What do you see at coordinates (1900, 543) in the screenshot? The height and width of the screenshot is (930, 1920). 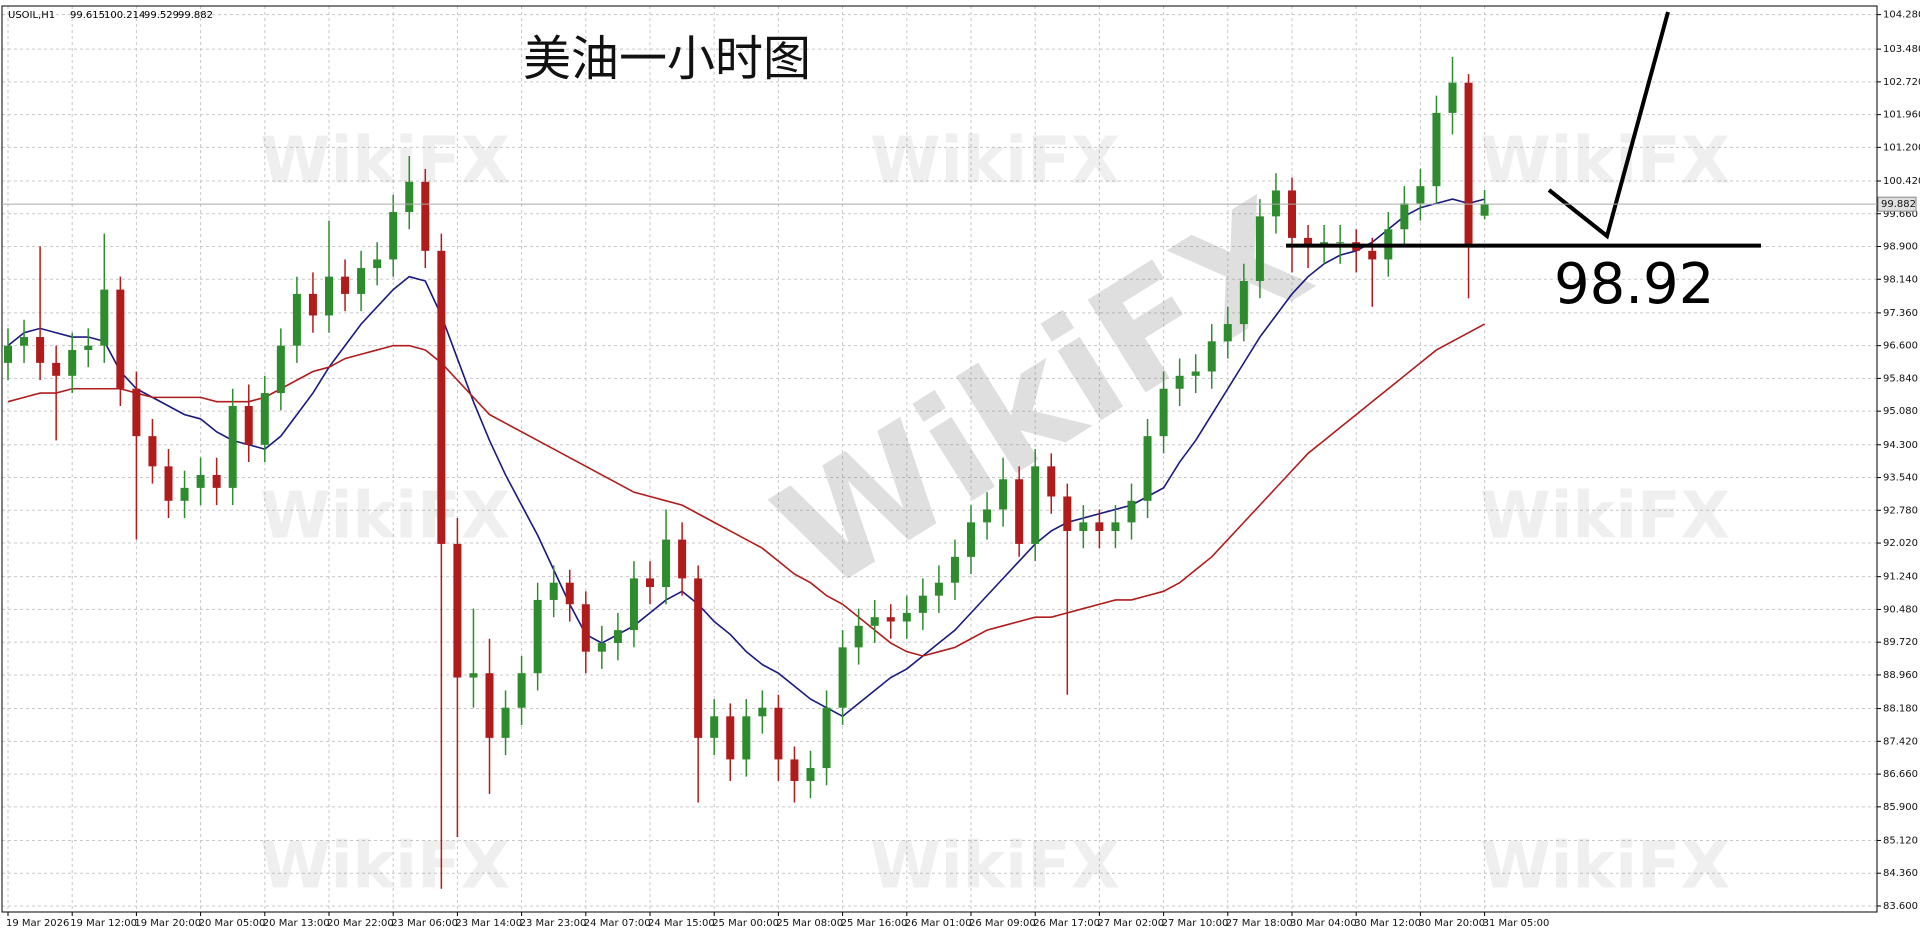 I see `y-tick-label: 92.020` at bounding box center [1900, 543].